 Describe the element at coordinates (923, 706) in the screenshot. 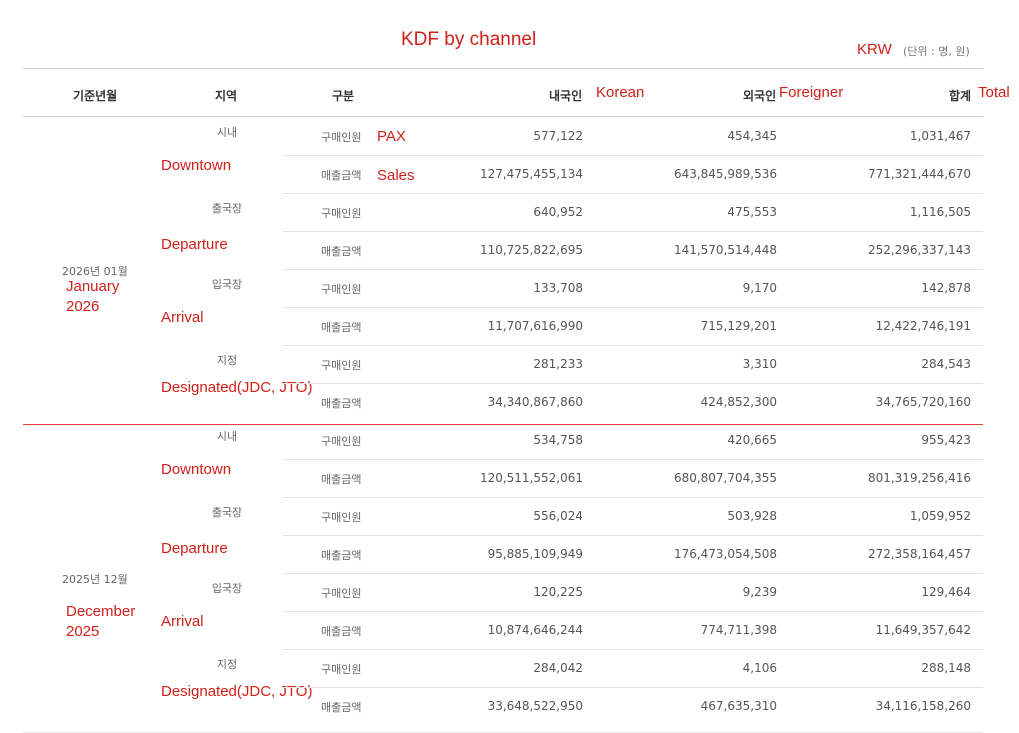

I see `total-value: 34,116,158,260` at that location.